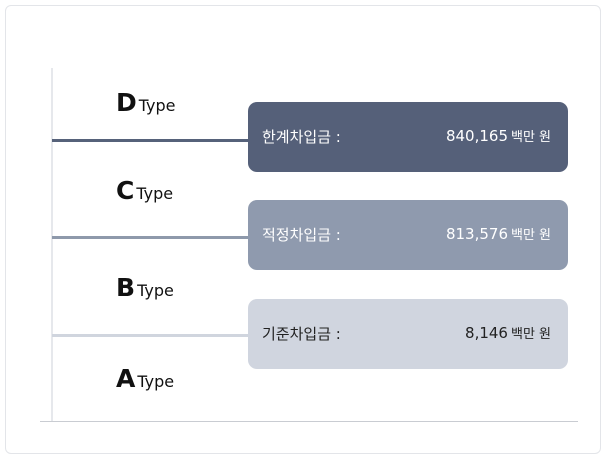 The height and width of the screenshot is (461, 608). Describe the element at coordinates (476, 234) in the screenshot. I see `value-number: 813,576` at that location.